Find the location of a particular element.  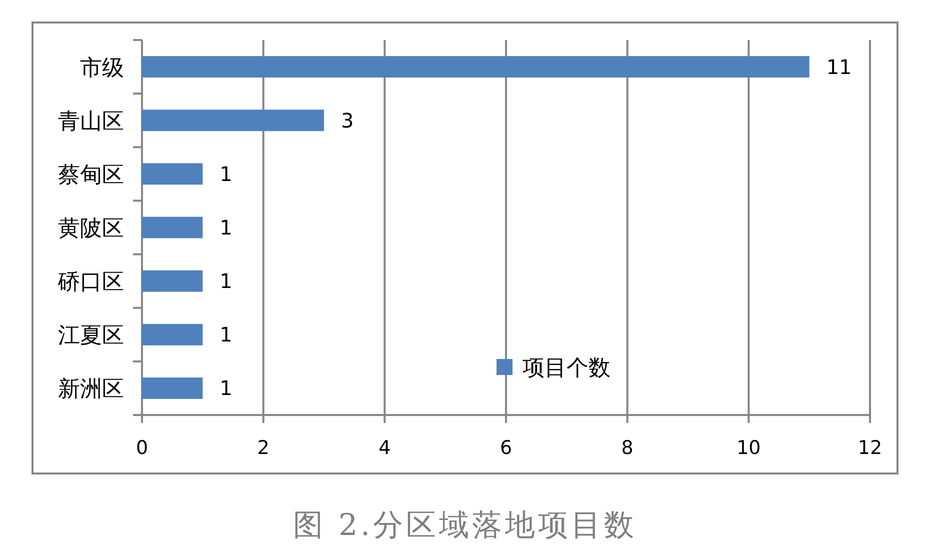

x-tick-label: 2 is located at coordinates (263, 448).